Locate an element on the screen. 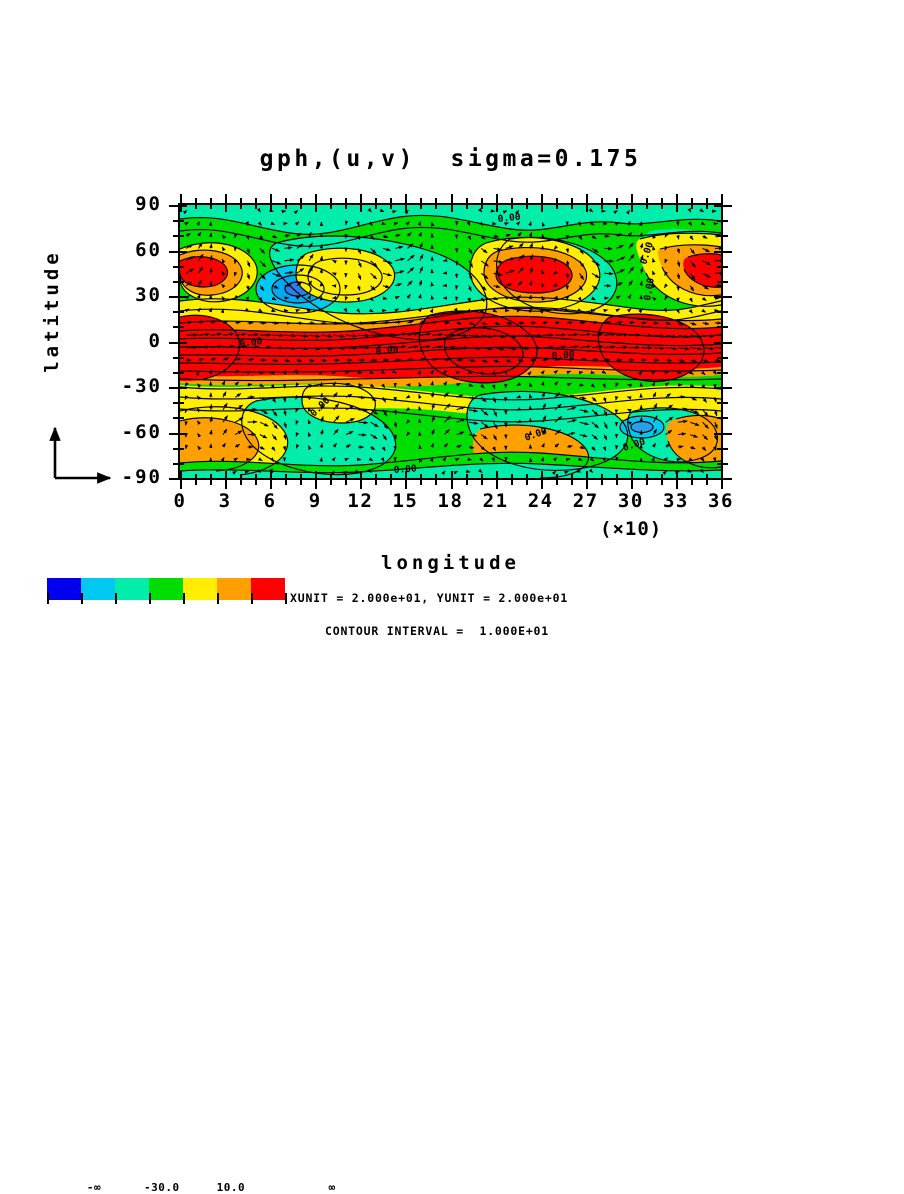 The width and height of the screenshot is (904, 1194). x-axis-multiplier: (×10) is located at coordinates (670, 529).